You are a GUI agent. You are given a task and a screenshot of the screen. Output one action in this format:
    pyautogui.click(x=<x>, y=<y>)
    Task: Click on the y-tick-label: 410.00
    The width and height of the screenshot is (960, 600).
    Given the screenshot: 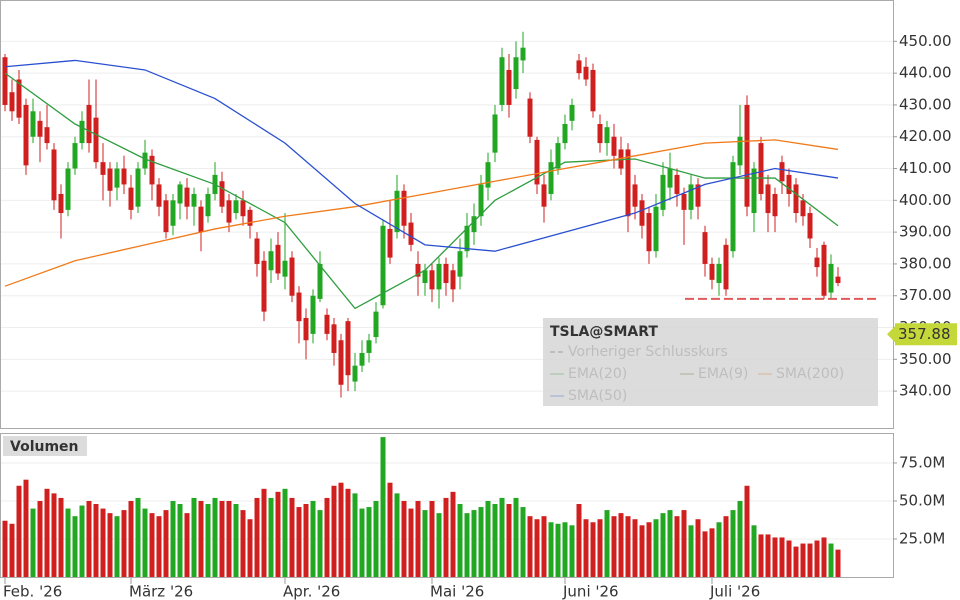 What is the action you would take?
    pyautogui.click(x=925, y=168)
    